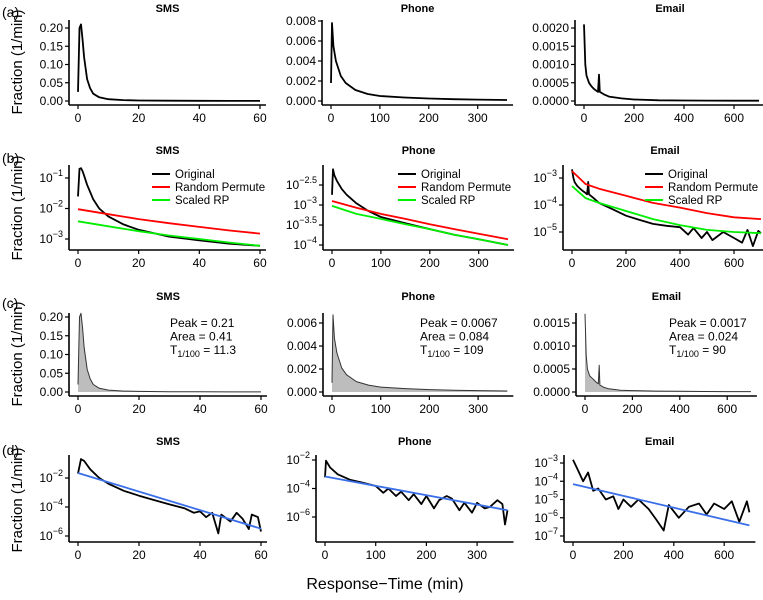  Describe the element at coordinates (708, 323) in the screenshot. I see `annotation-peak: Peak = 0.0017` at that location.